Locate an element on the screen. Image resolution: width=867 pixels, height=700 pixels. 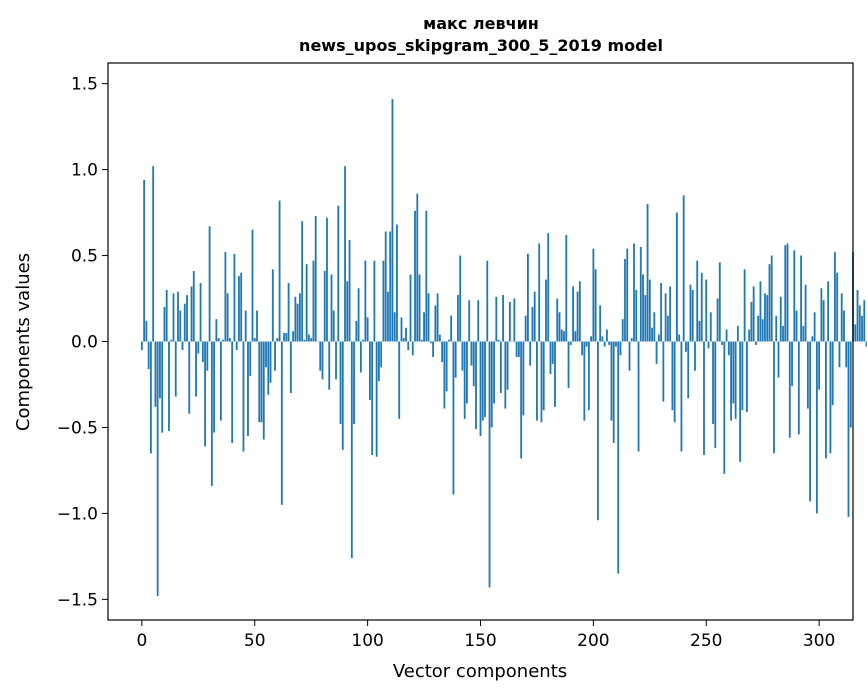
x-tick-label: 250 is located at coordinates (706, 641).